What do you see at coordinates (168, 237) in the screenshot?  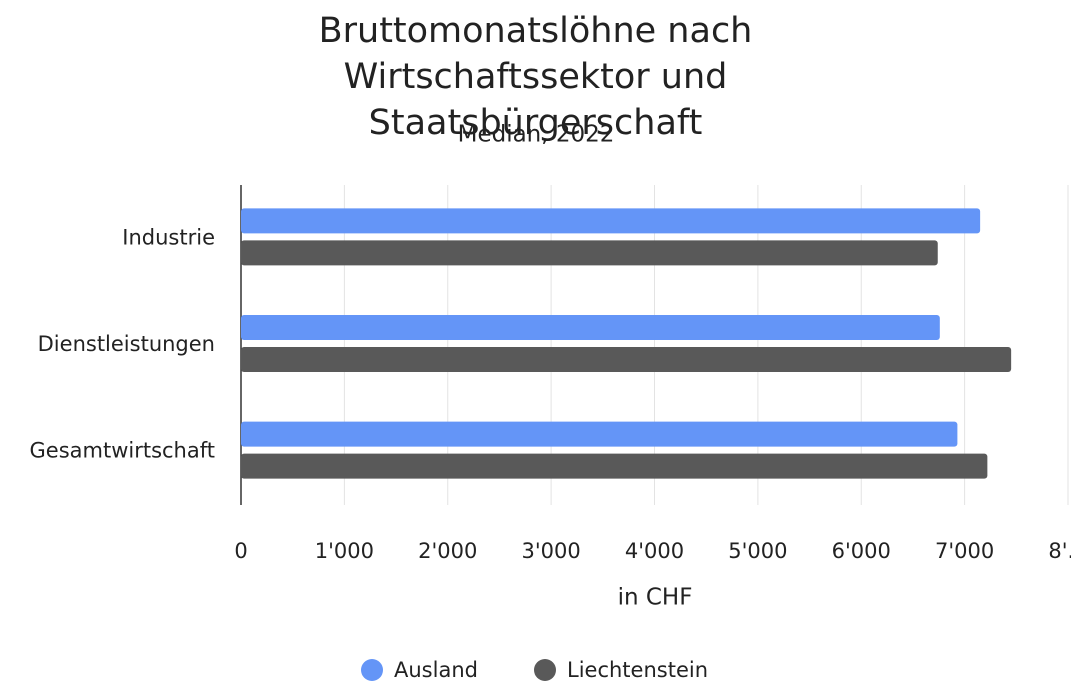 I see `y-tick-label: Industrie` at bounding box center [168, 237].